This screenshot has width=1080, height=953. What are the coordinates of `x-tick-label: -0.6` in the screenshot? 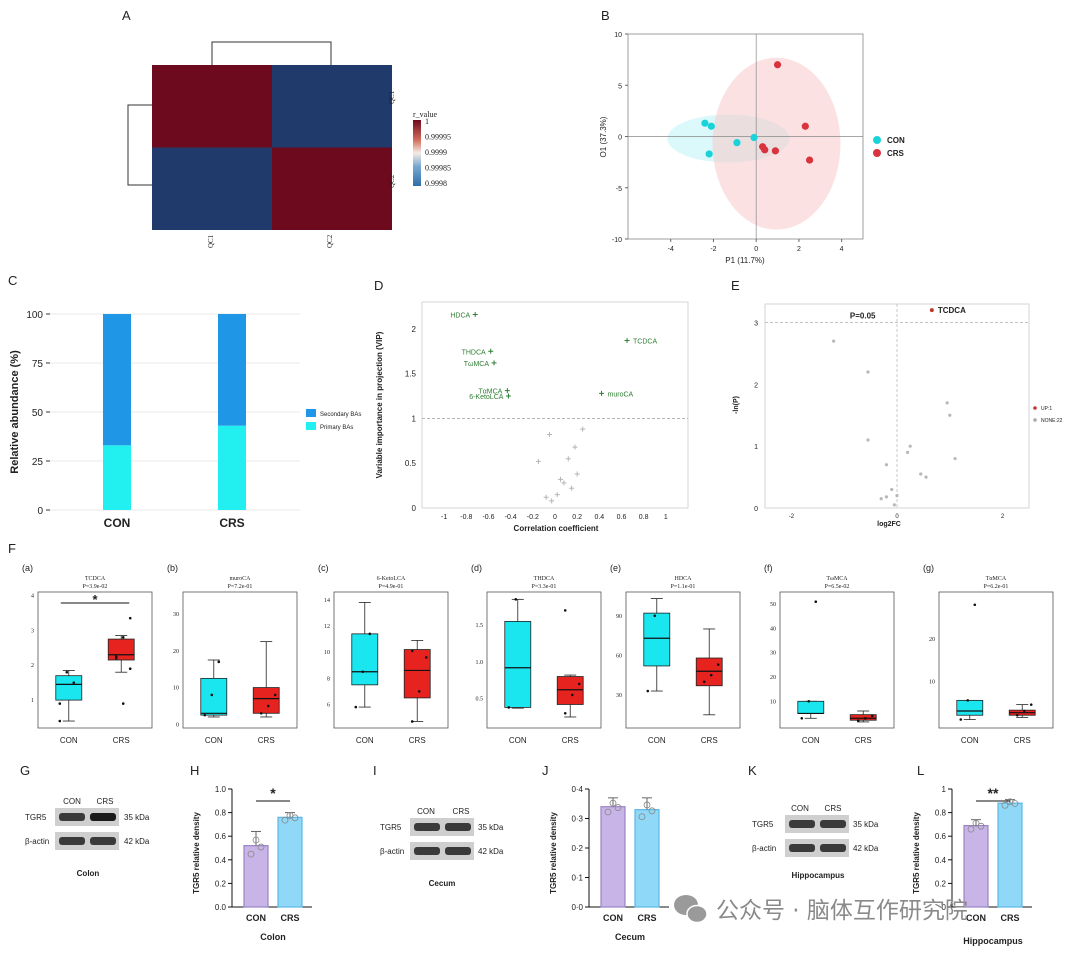 It's located at (488, 517).